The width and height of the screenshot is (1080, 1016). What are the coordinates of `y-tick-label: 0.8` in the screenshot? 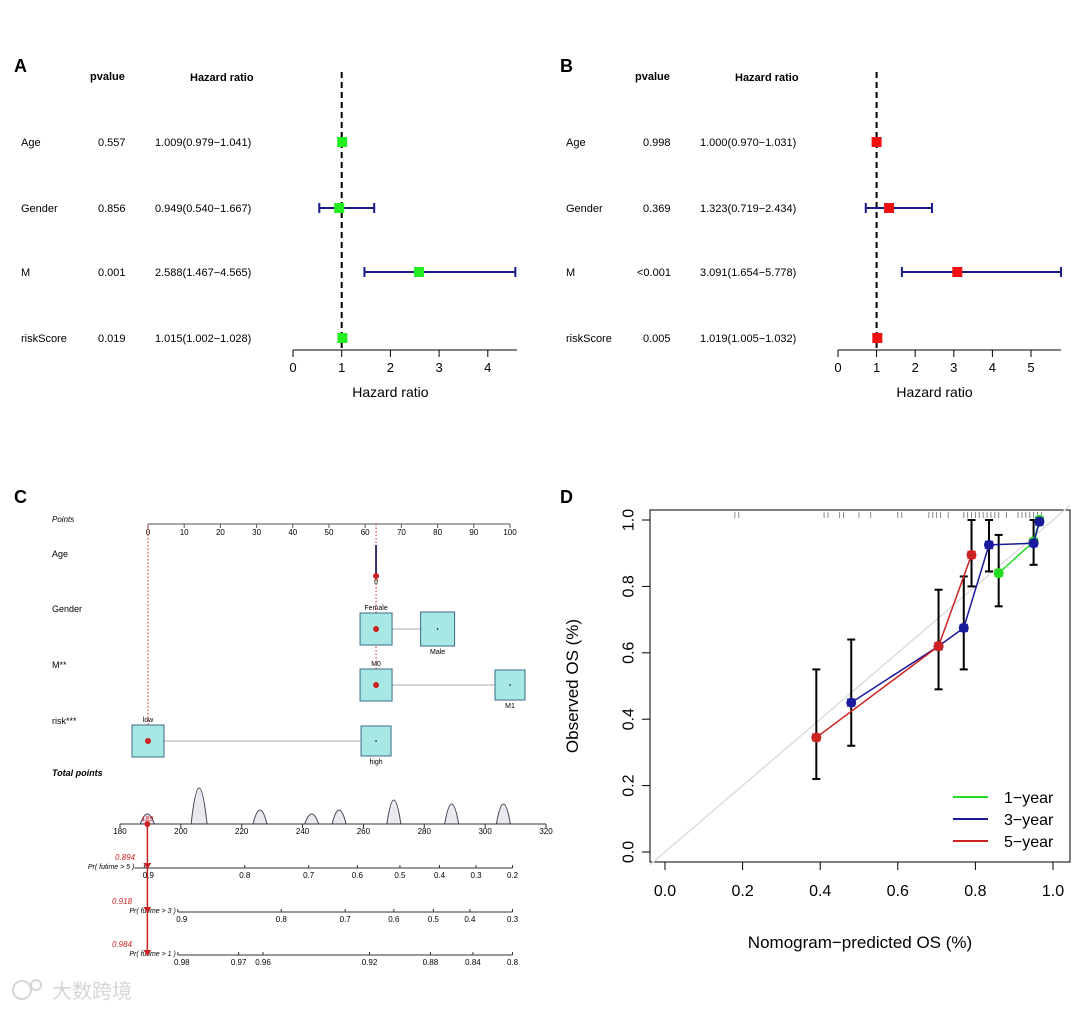 It's located at (629, 586).